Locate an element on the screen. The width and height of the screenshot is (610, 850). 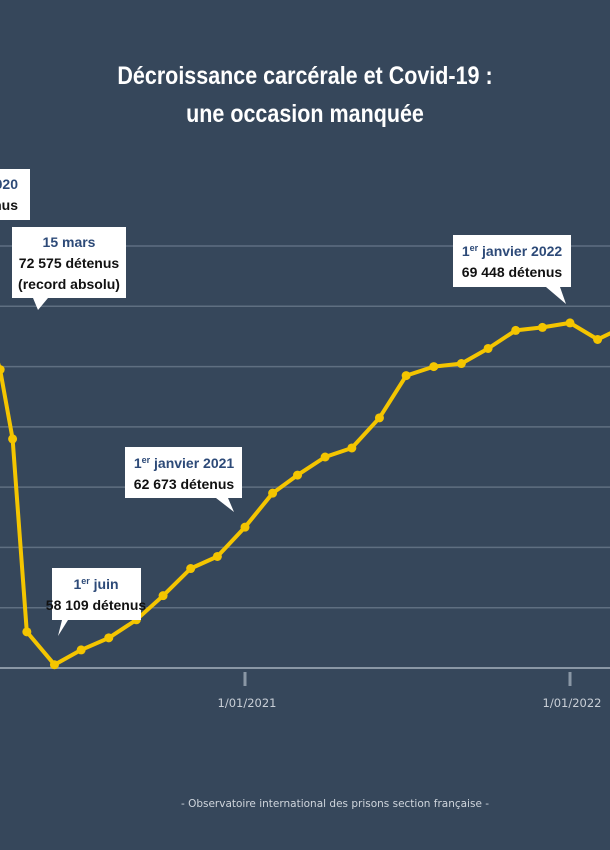
x-tick-label-2022: 1/01/2022 is located at coordinates (572, 703).